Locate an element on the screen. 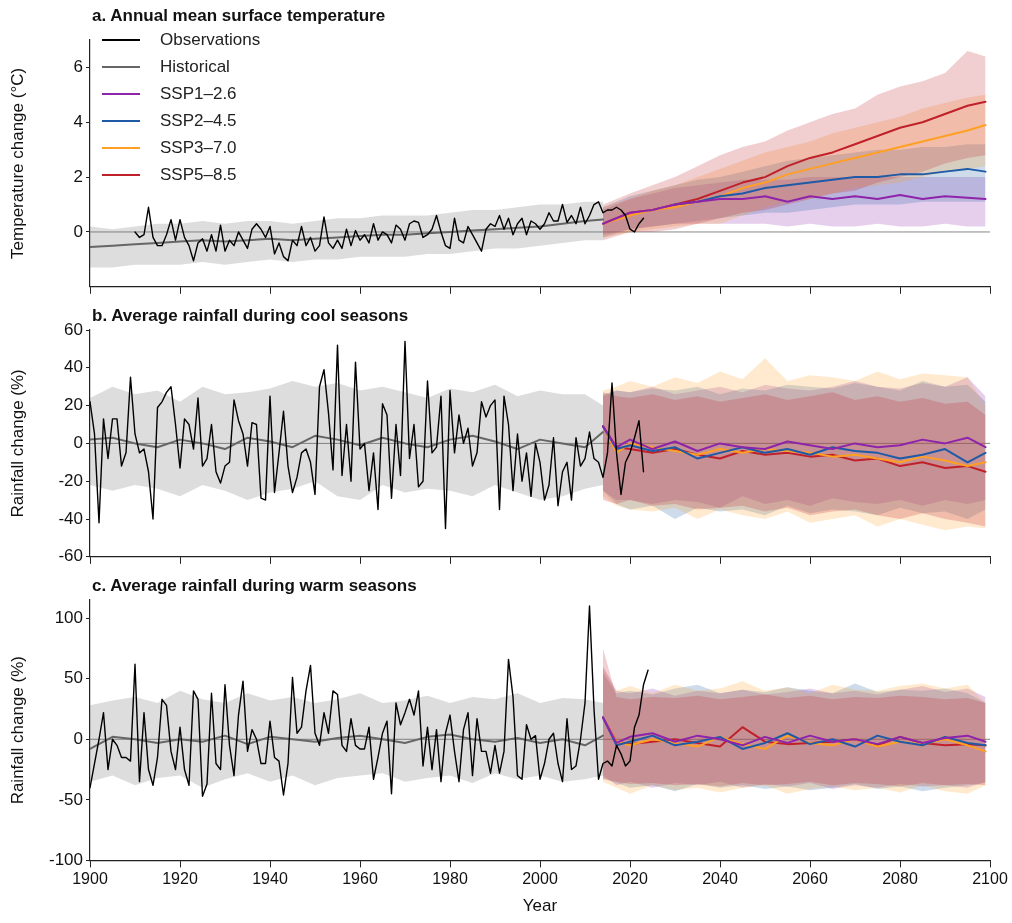 This screenshot has width=1012, height=923. y-tick-label: 20 is located at coordinates (73, 405).